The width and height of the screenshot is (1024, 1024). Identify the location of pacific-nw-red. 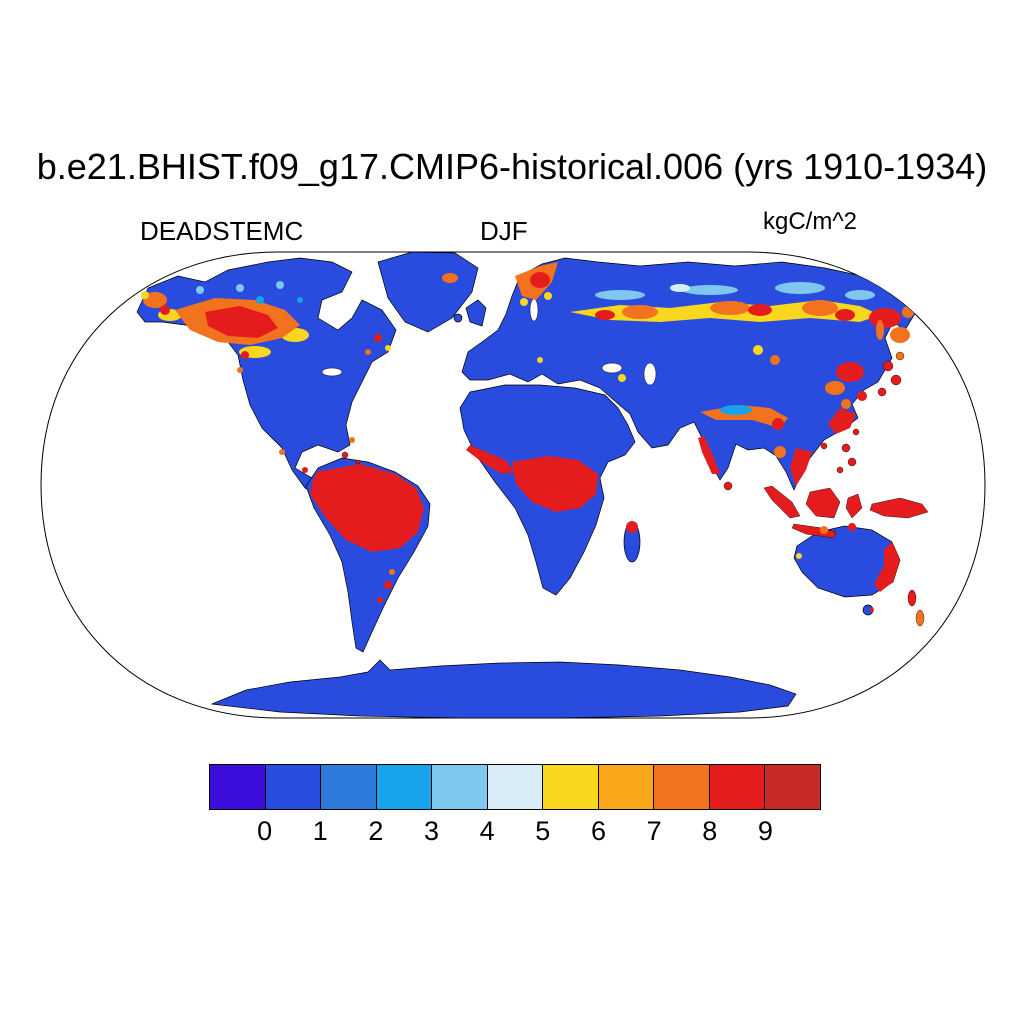
(245, 355).